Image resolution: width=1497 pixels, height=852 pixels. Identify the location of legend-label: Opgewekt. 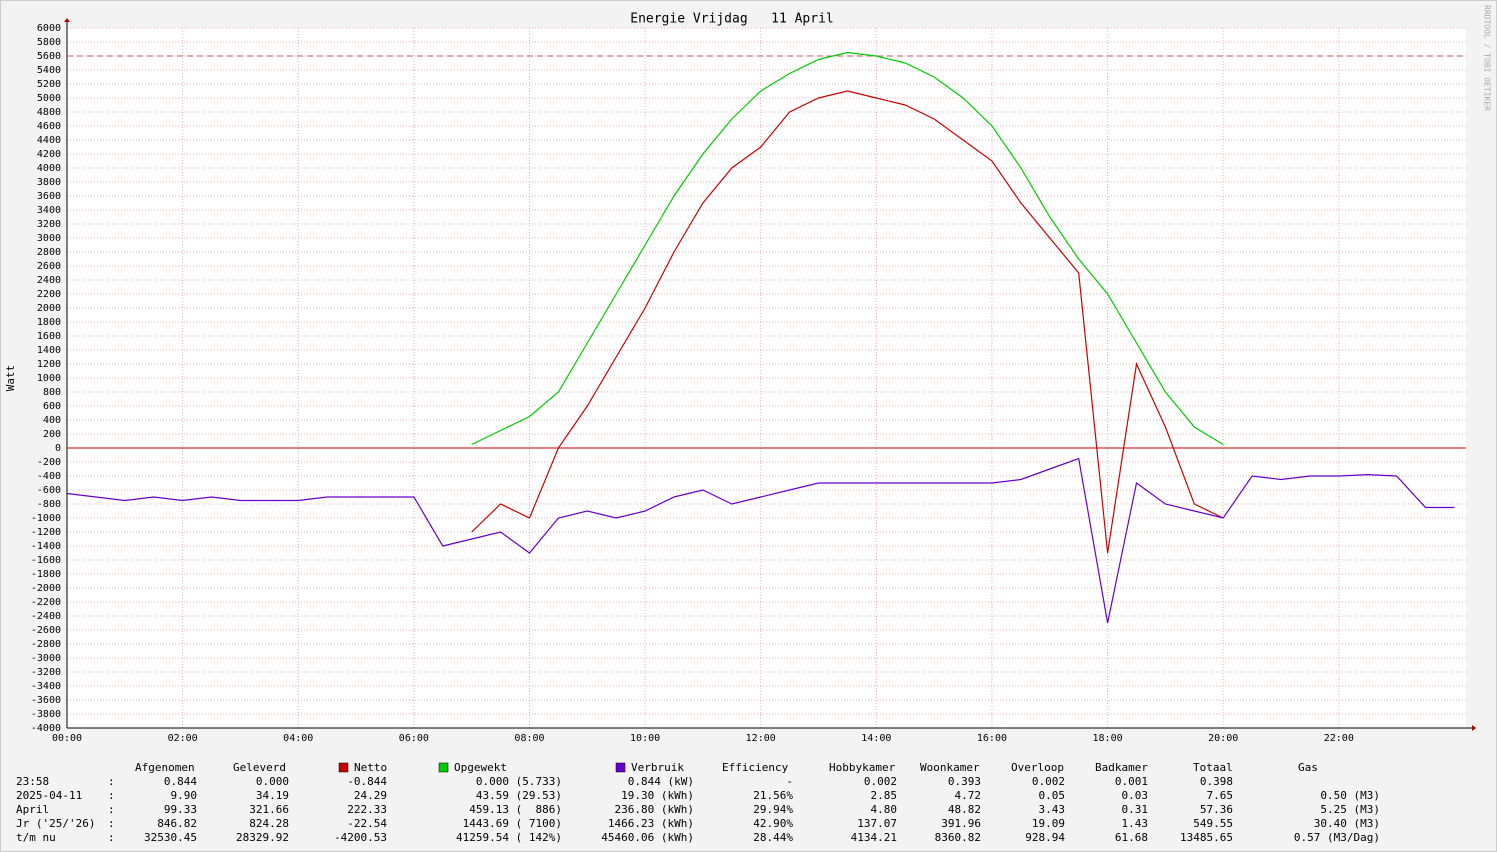
(480, 767).